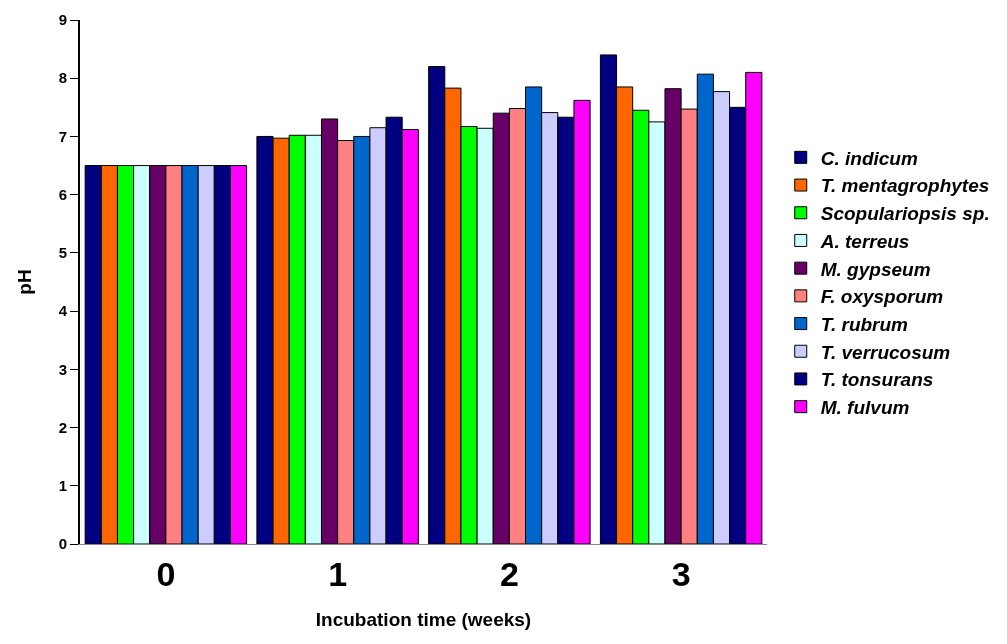 This screenshot has width=1007, height=644. Describe the element at coordinates (423, 619) in the screenshot. I see `x-axis-title: Incubation time (weeks)` at that location.